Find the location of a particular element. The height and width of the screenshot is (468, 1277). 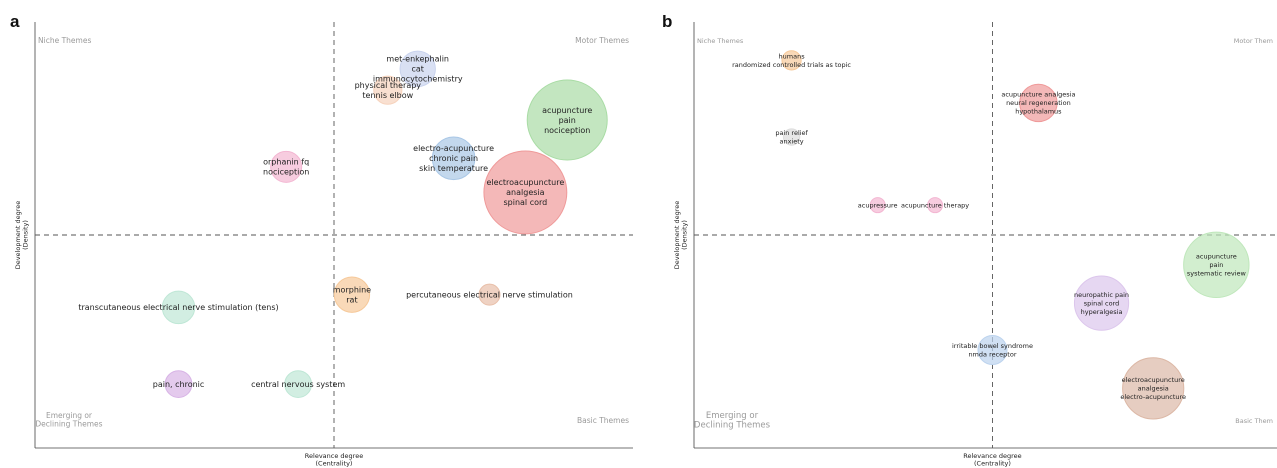

quadrant-label-basic: Basic Themes is located at coordinates (603, 420).